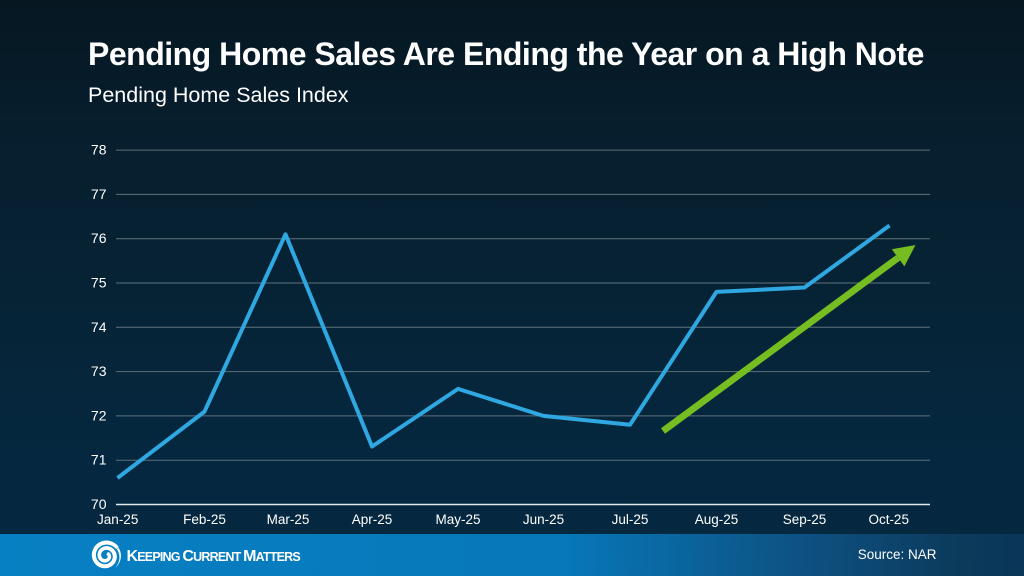  Describe the element at coordinates (543, 519) in the screenshot. I see `svg-text: Jun-25` at that location.